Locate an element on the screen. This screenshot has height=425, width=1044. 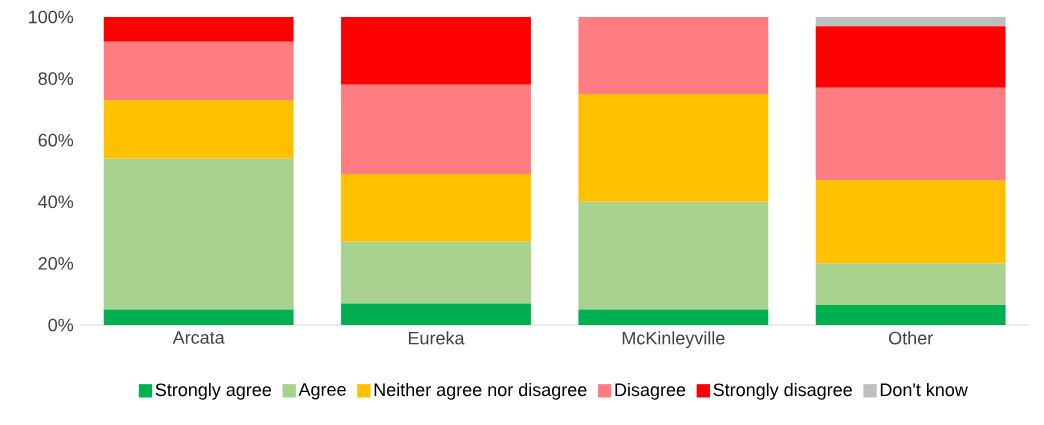
legend-label: Strongly agree is located at coordinates (213, 391).